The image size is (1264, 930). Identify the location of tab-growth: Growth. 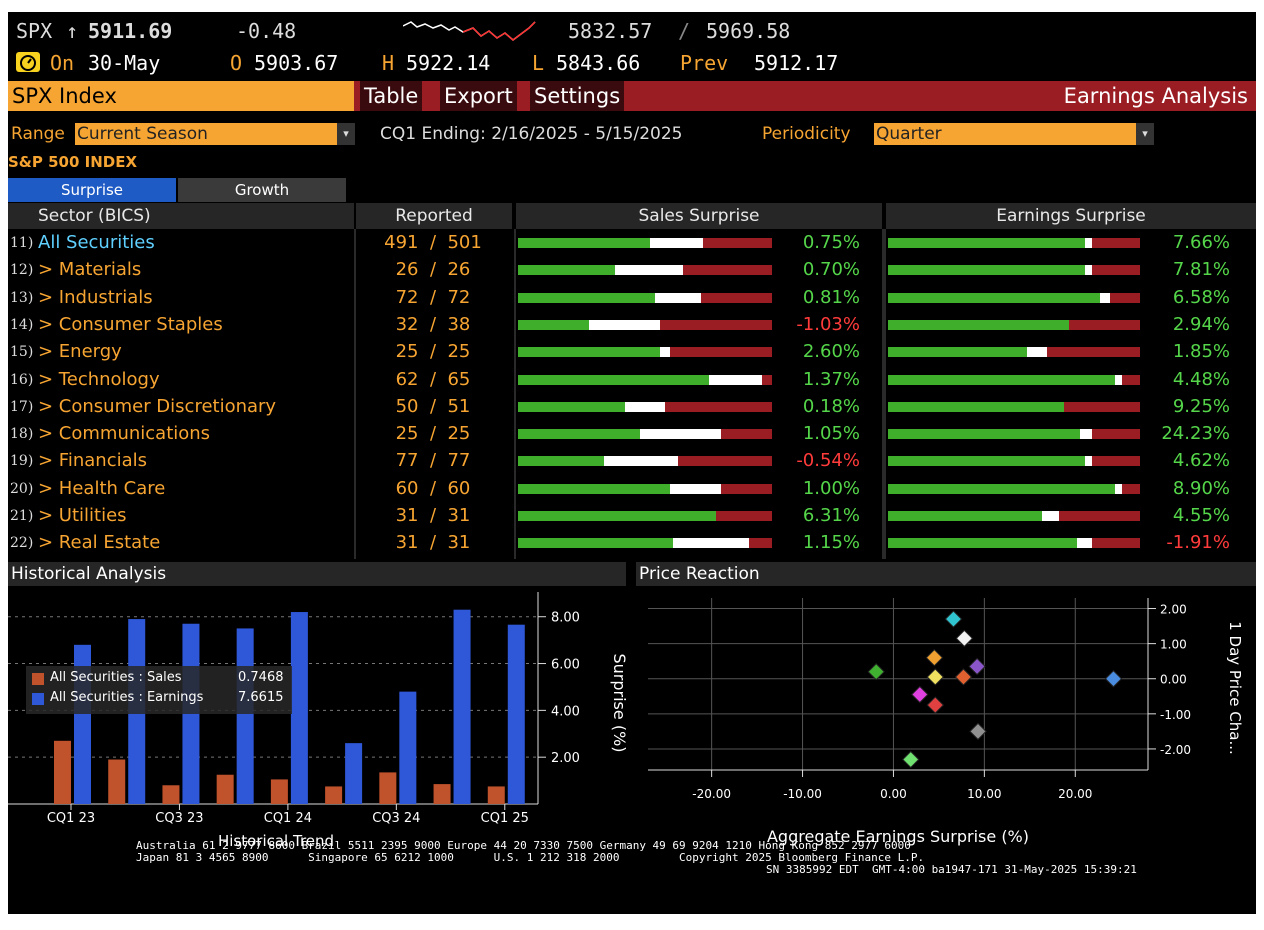
(262, 190).